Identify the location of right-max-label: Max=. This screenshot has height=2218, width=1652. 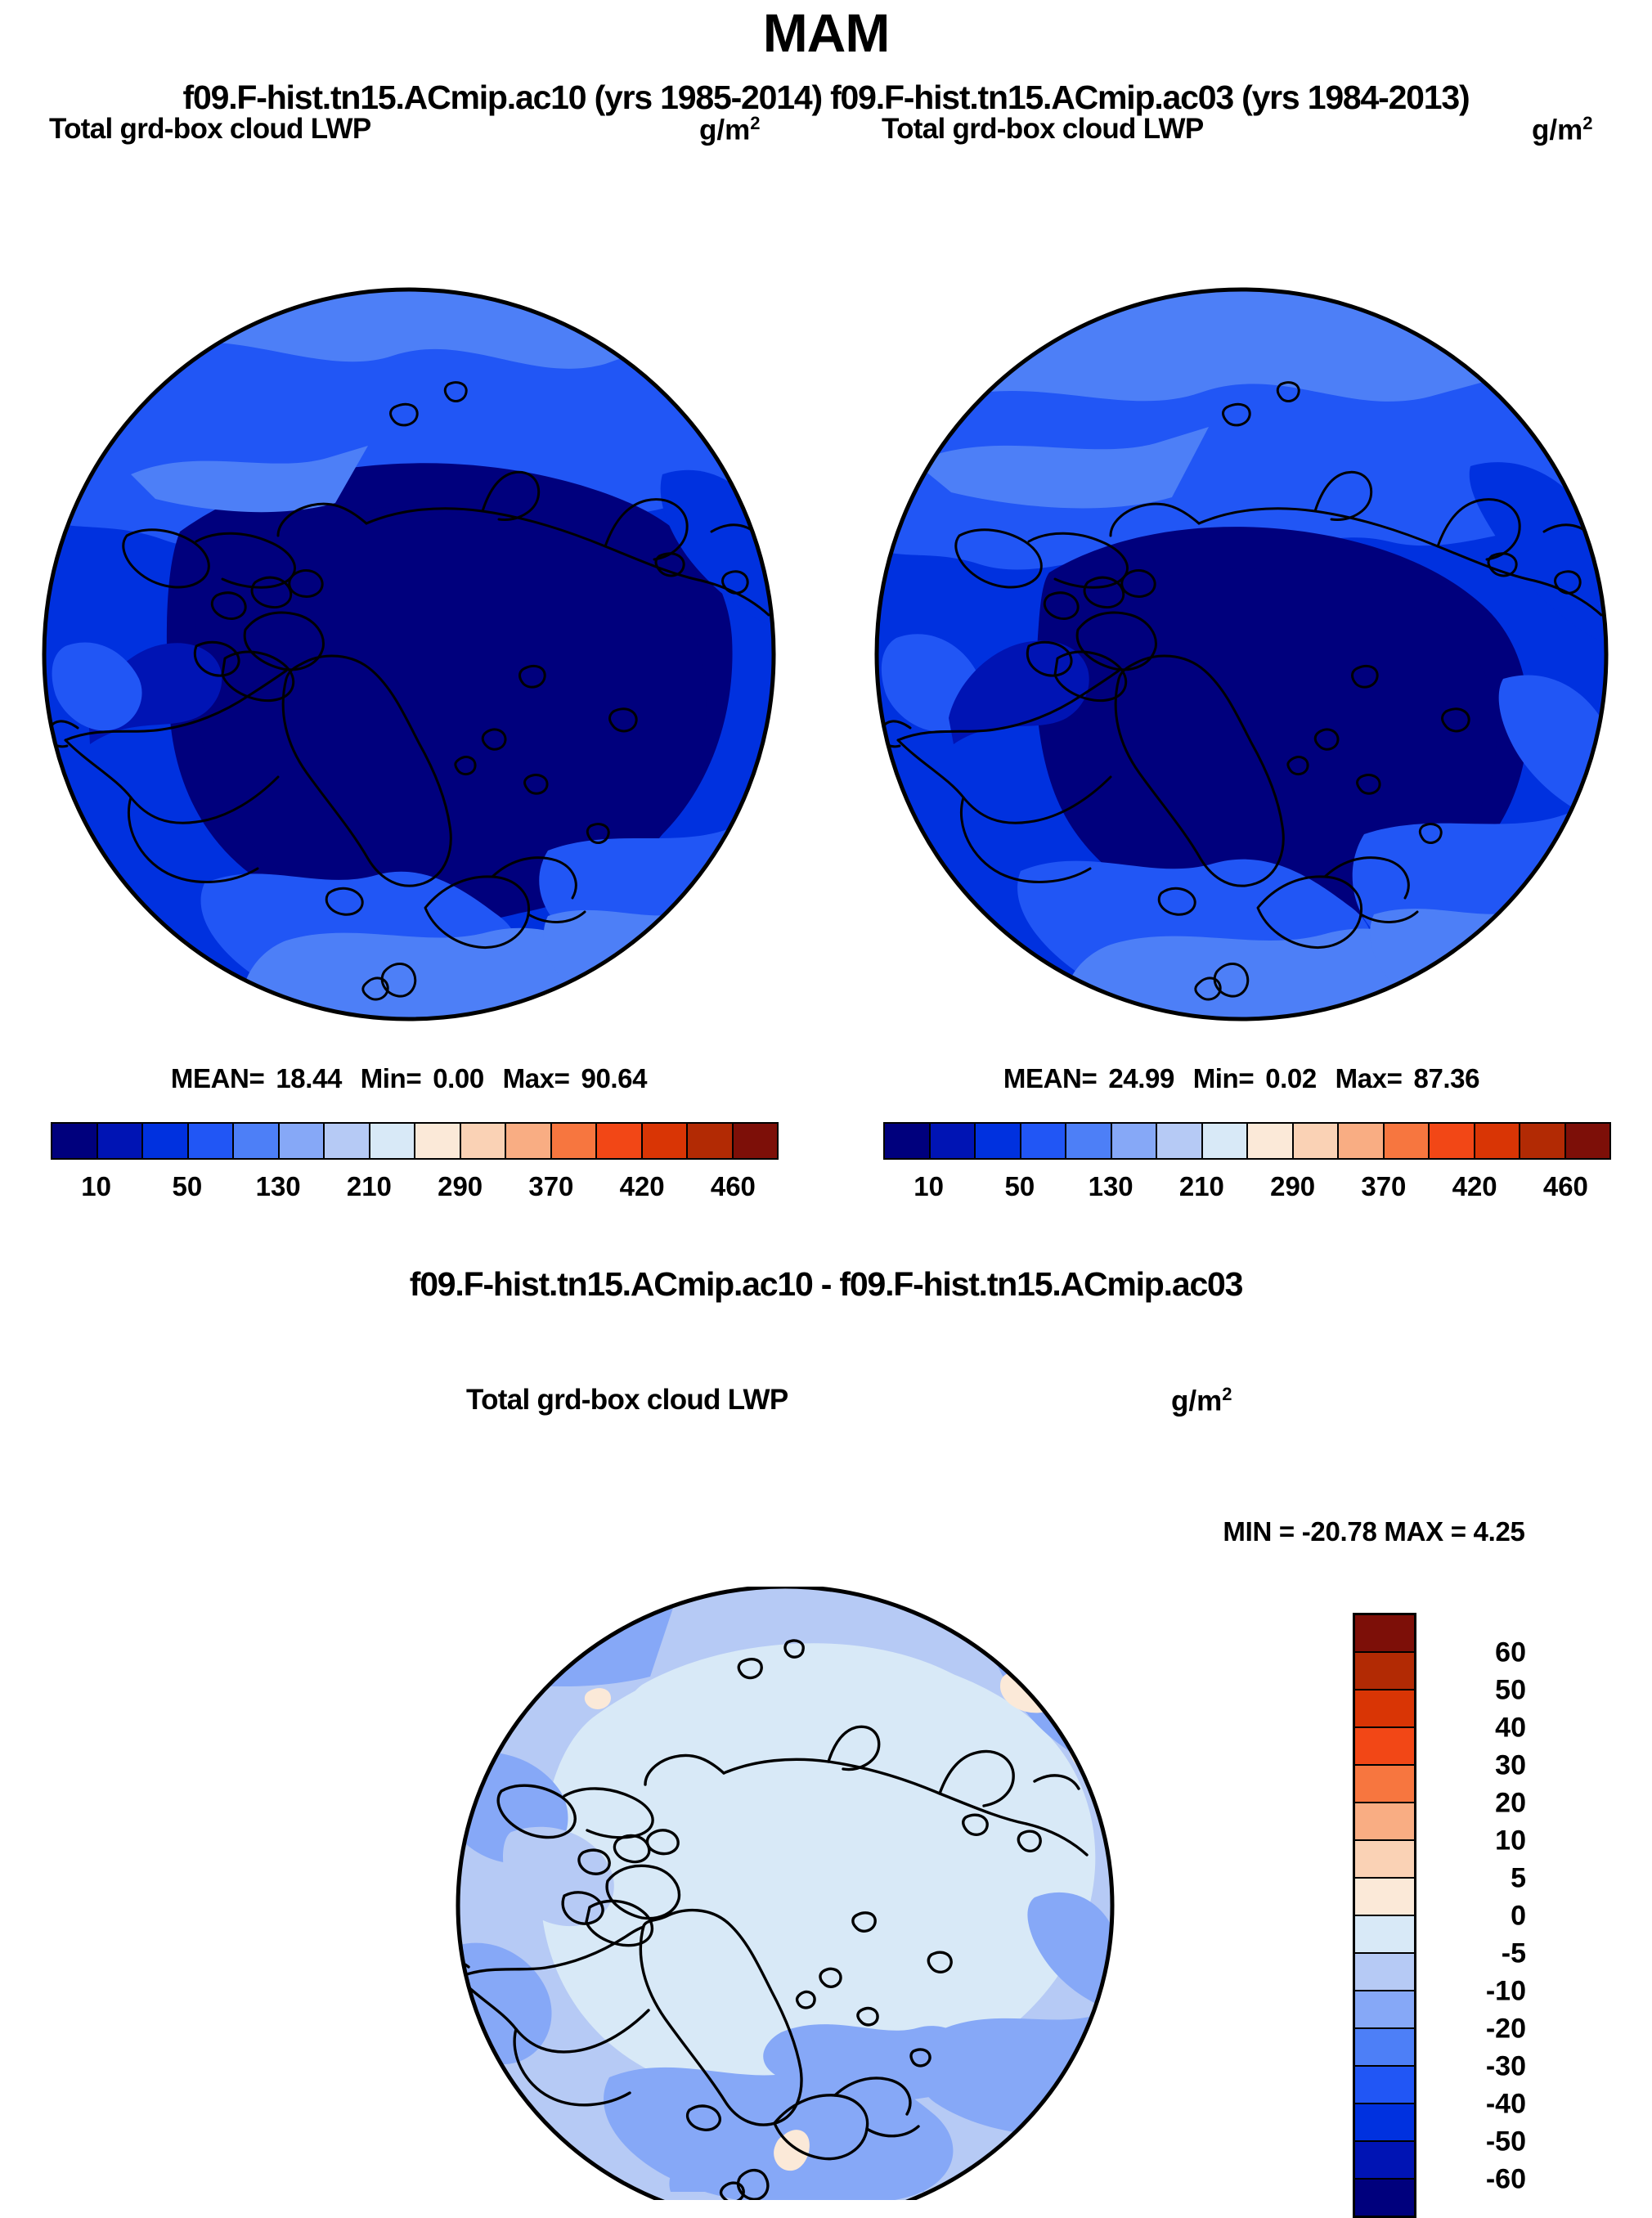
(1369, 1078).